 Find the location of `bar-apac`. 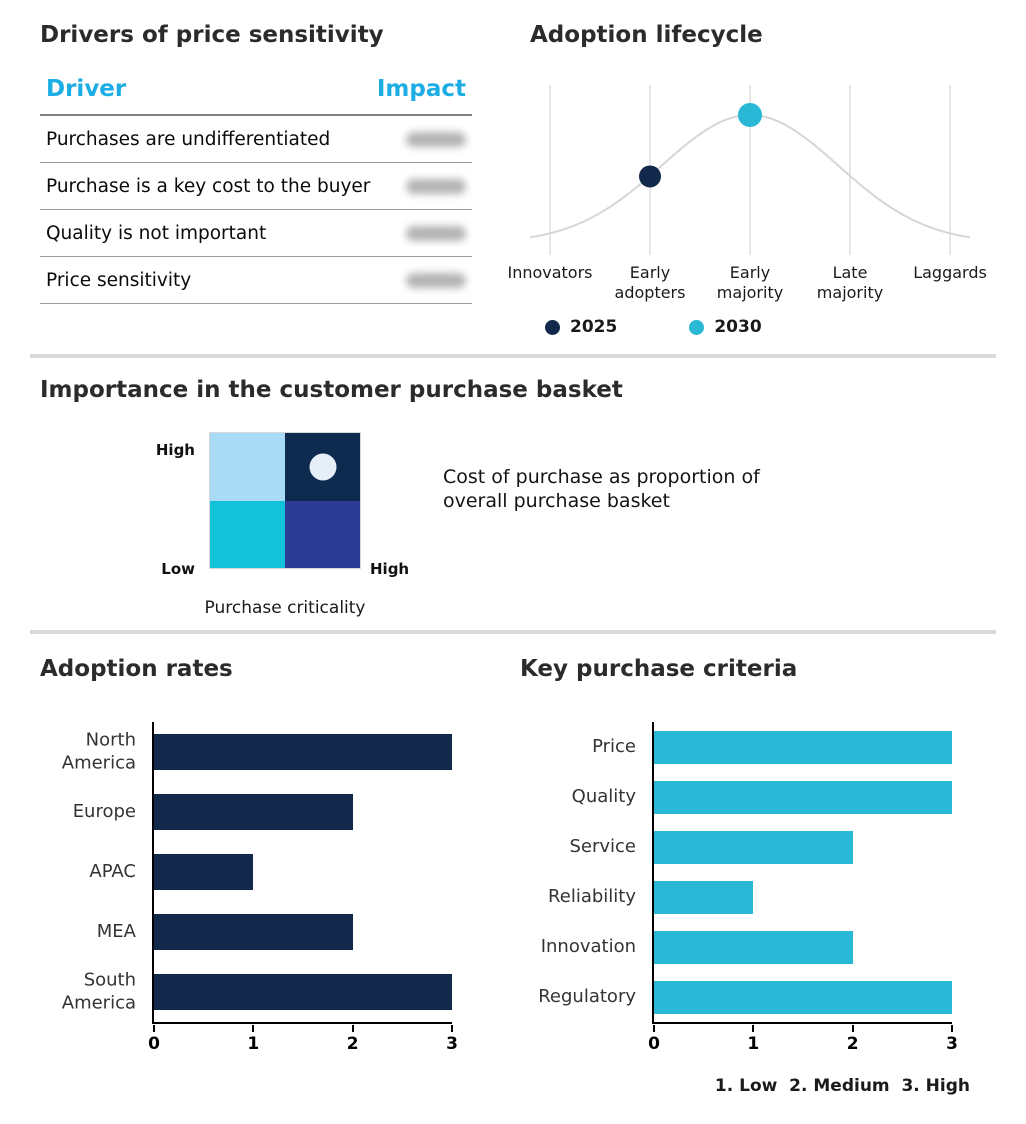

bar-apac is located at coordinates (204, 872).